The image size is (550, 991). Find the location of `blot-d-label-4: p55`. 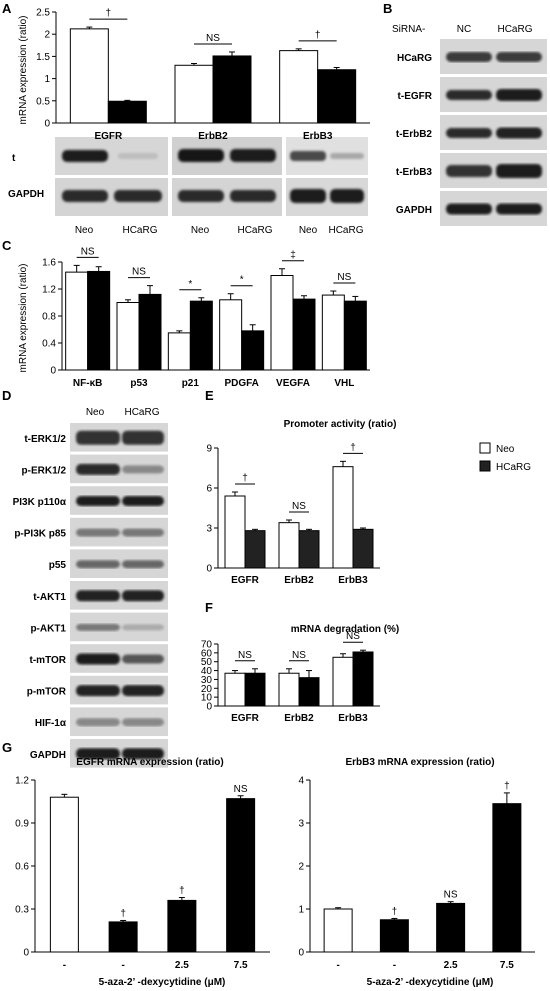

blot-d-label-4: p55 is located at coordinates (58, 565).